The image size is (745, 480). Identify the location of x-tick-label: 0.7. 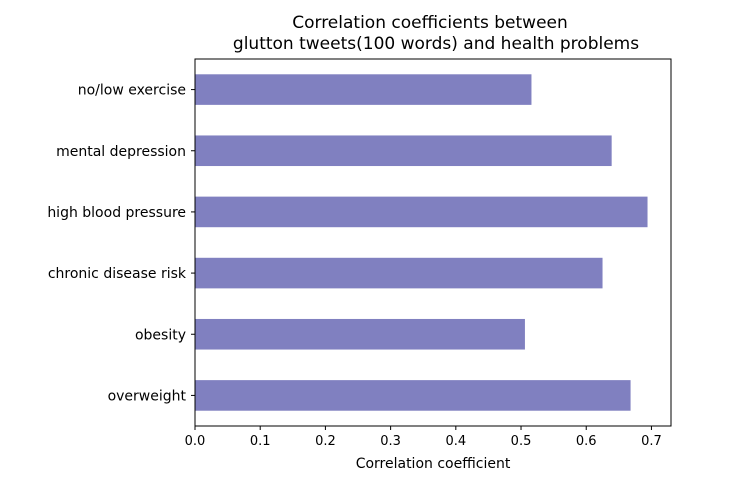
(651, 441).